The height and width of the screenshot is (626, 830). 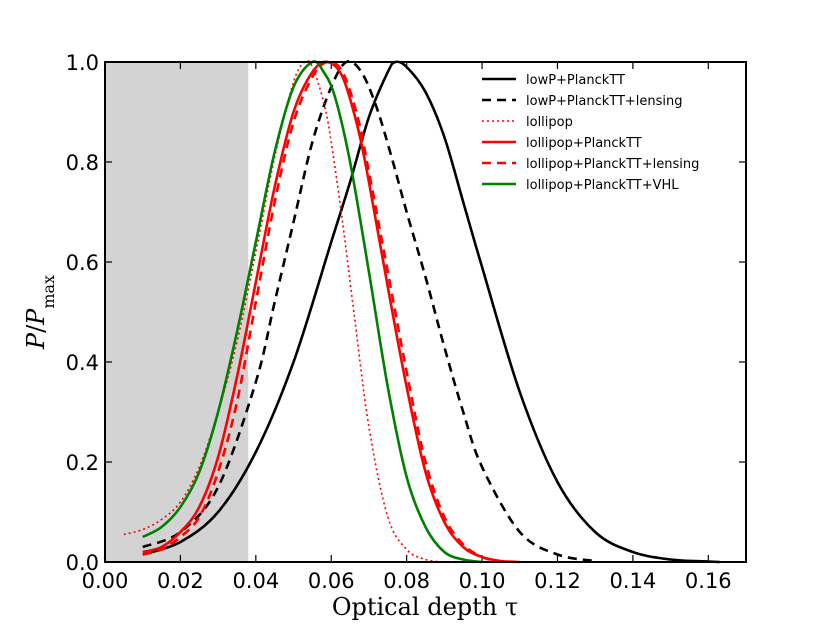 I want to click on y-tick-label: 0.2, so click(x=82, y=463).